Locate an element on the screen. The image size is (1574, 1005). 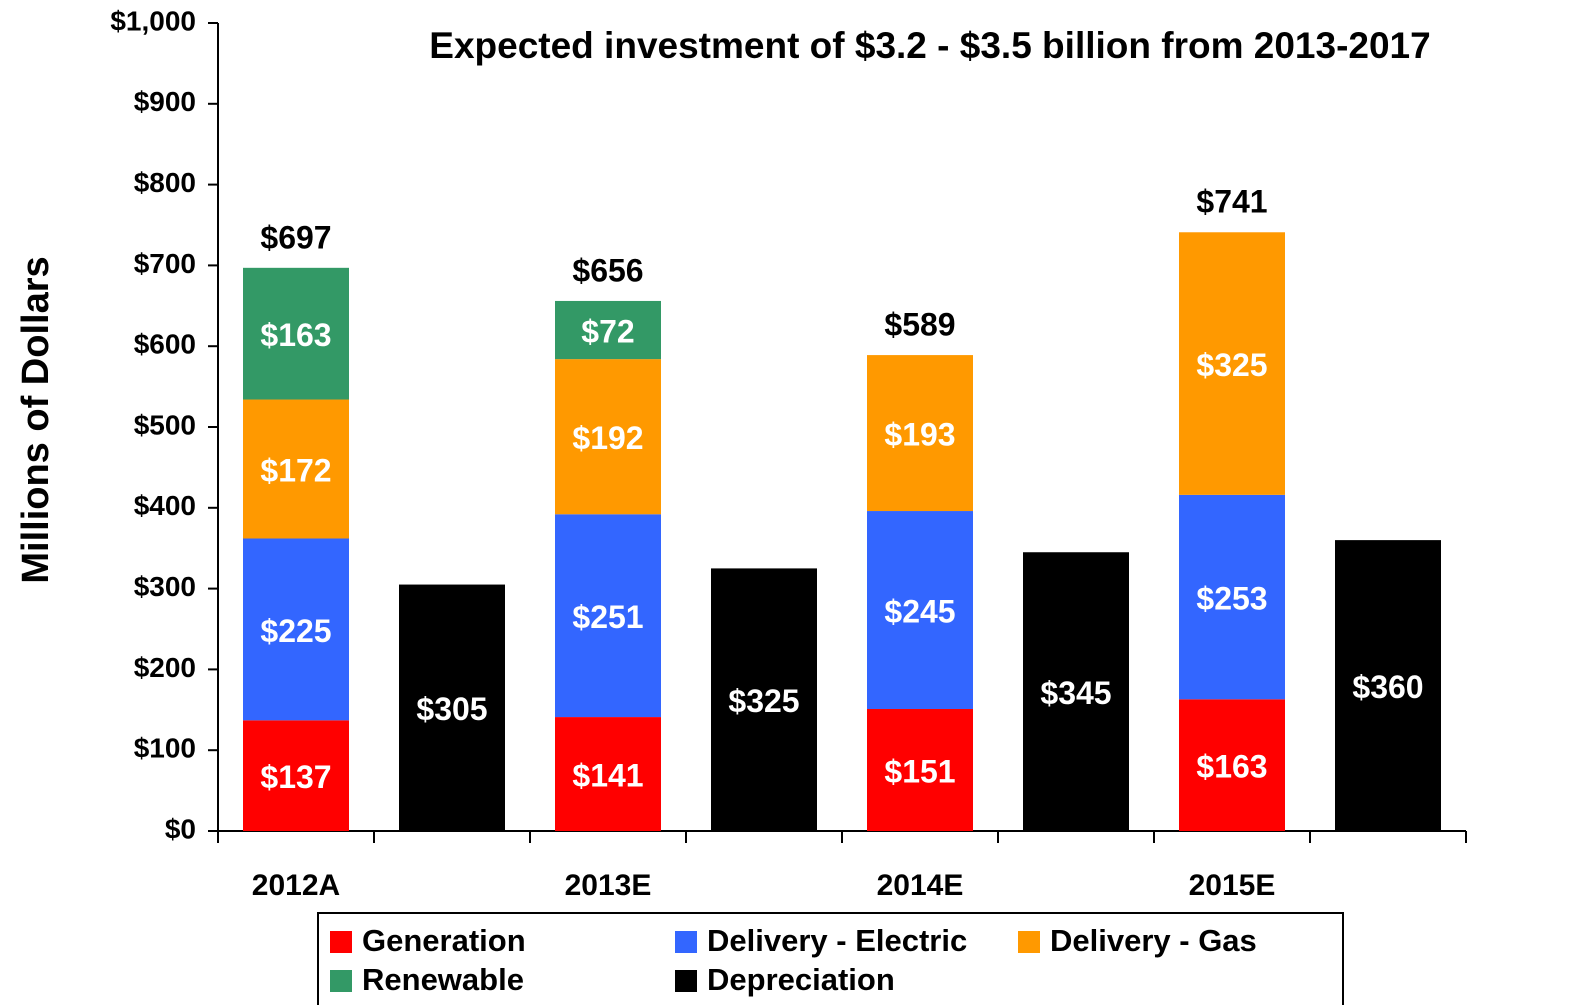
legend-box is located at coordinates (830, 958).